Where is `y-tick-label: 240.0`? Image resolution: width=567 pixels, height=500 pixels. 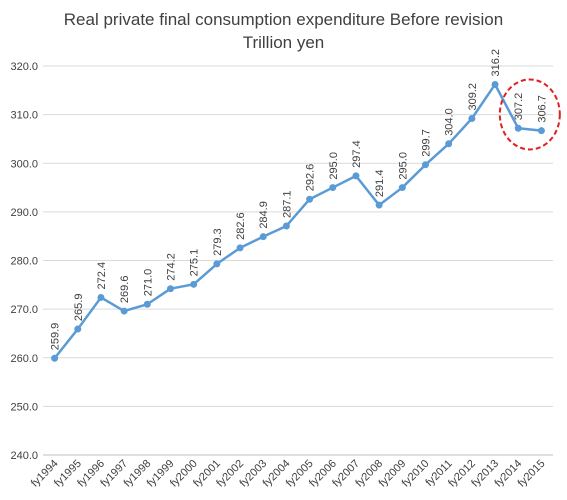 y-tick-label: 240.0 is located at coordinates (24, 456).